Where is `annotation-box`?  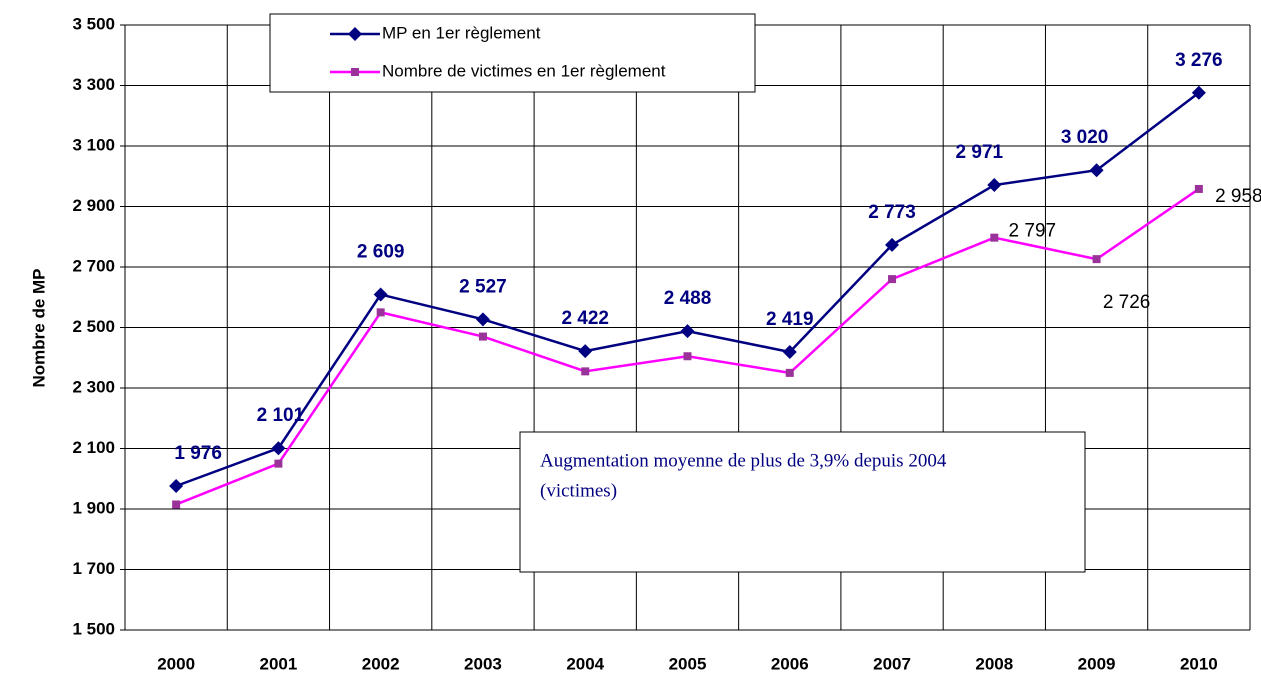 annotation-box is located at coordinates (802, 502).